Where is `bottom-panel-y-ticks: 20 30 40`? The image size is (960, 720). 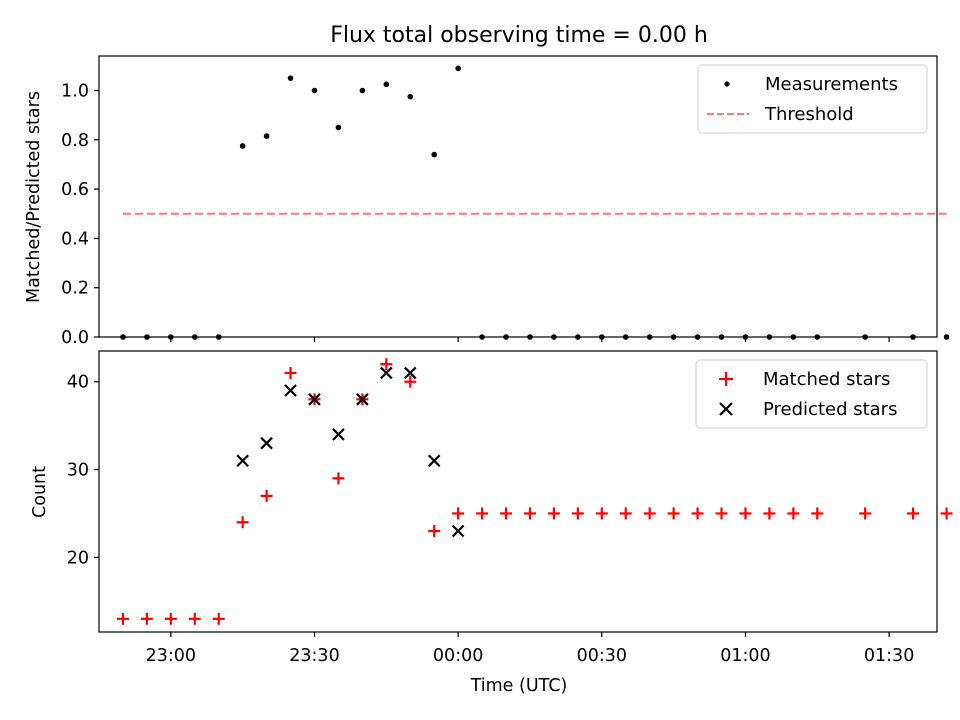 bottom-panel-y-ticks: 20 30 40 is located at coordinates (83, 470).